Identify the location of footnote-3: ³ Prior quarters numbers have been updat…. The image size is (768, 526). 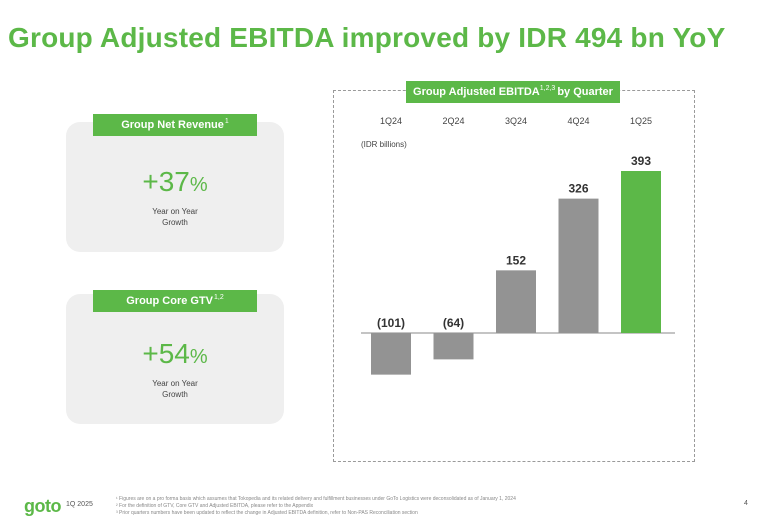
(267, 513).